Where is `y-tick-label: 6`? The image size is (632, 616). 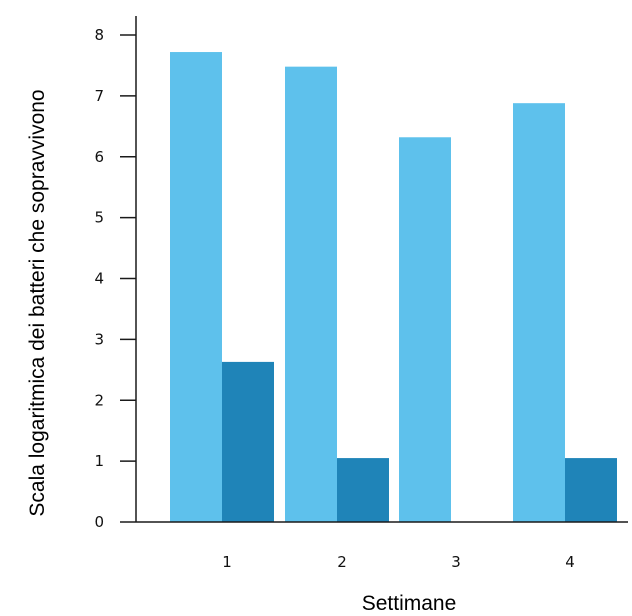 y-tick-label: 6 is located at coordinates (99, 157).